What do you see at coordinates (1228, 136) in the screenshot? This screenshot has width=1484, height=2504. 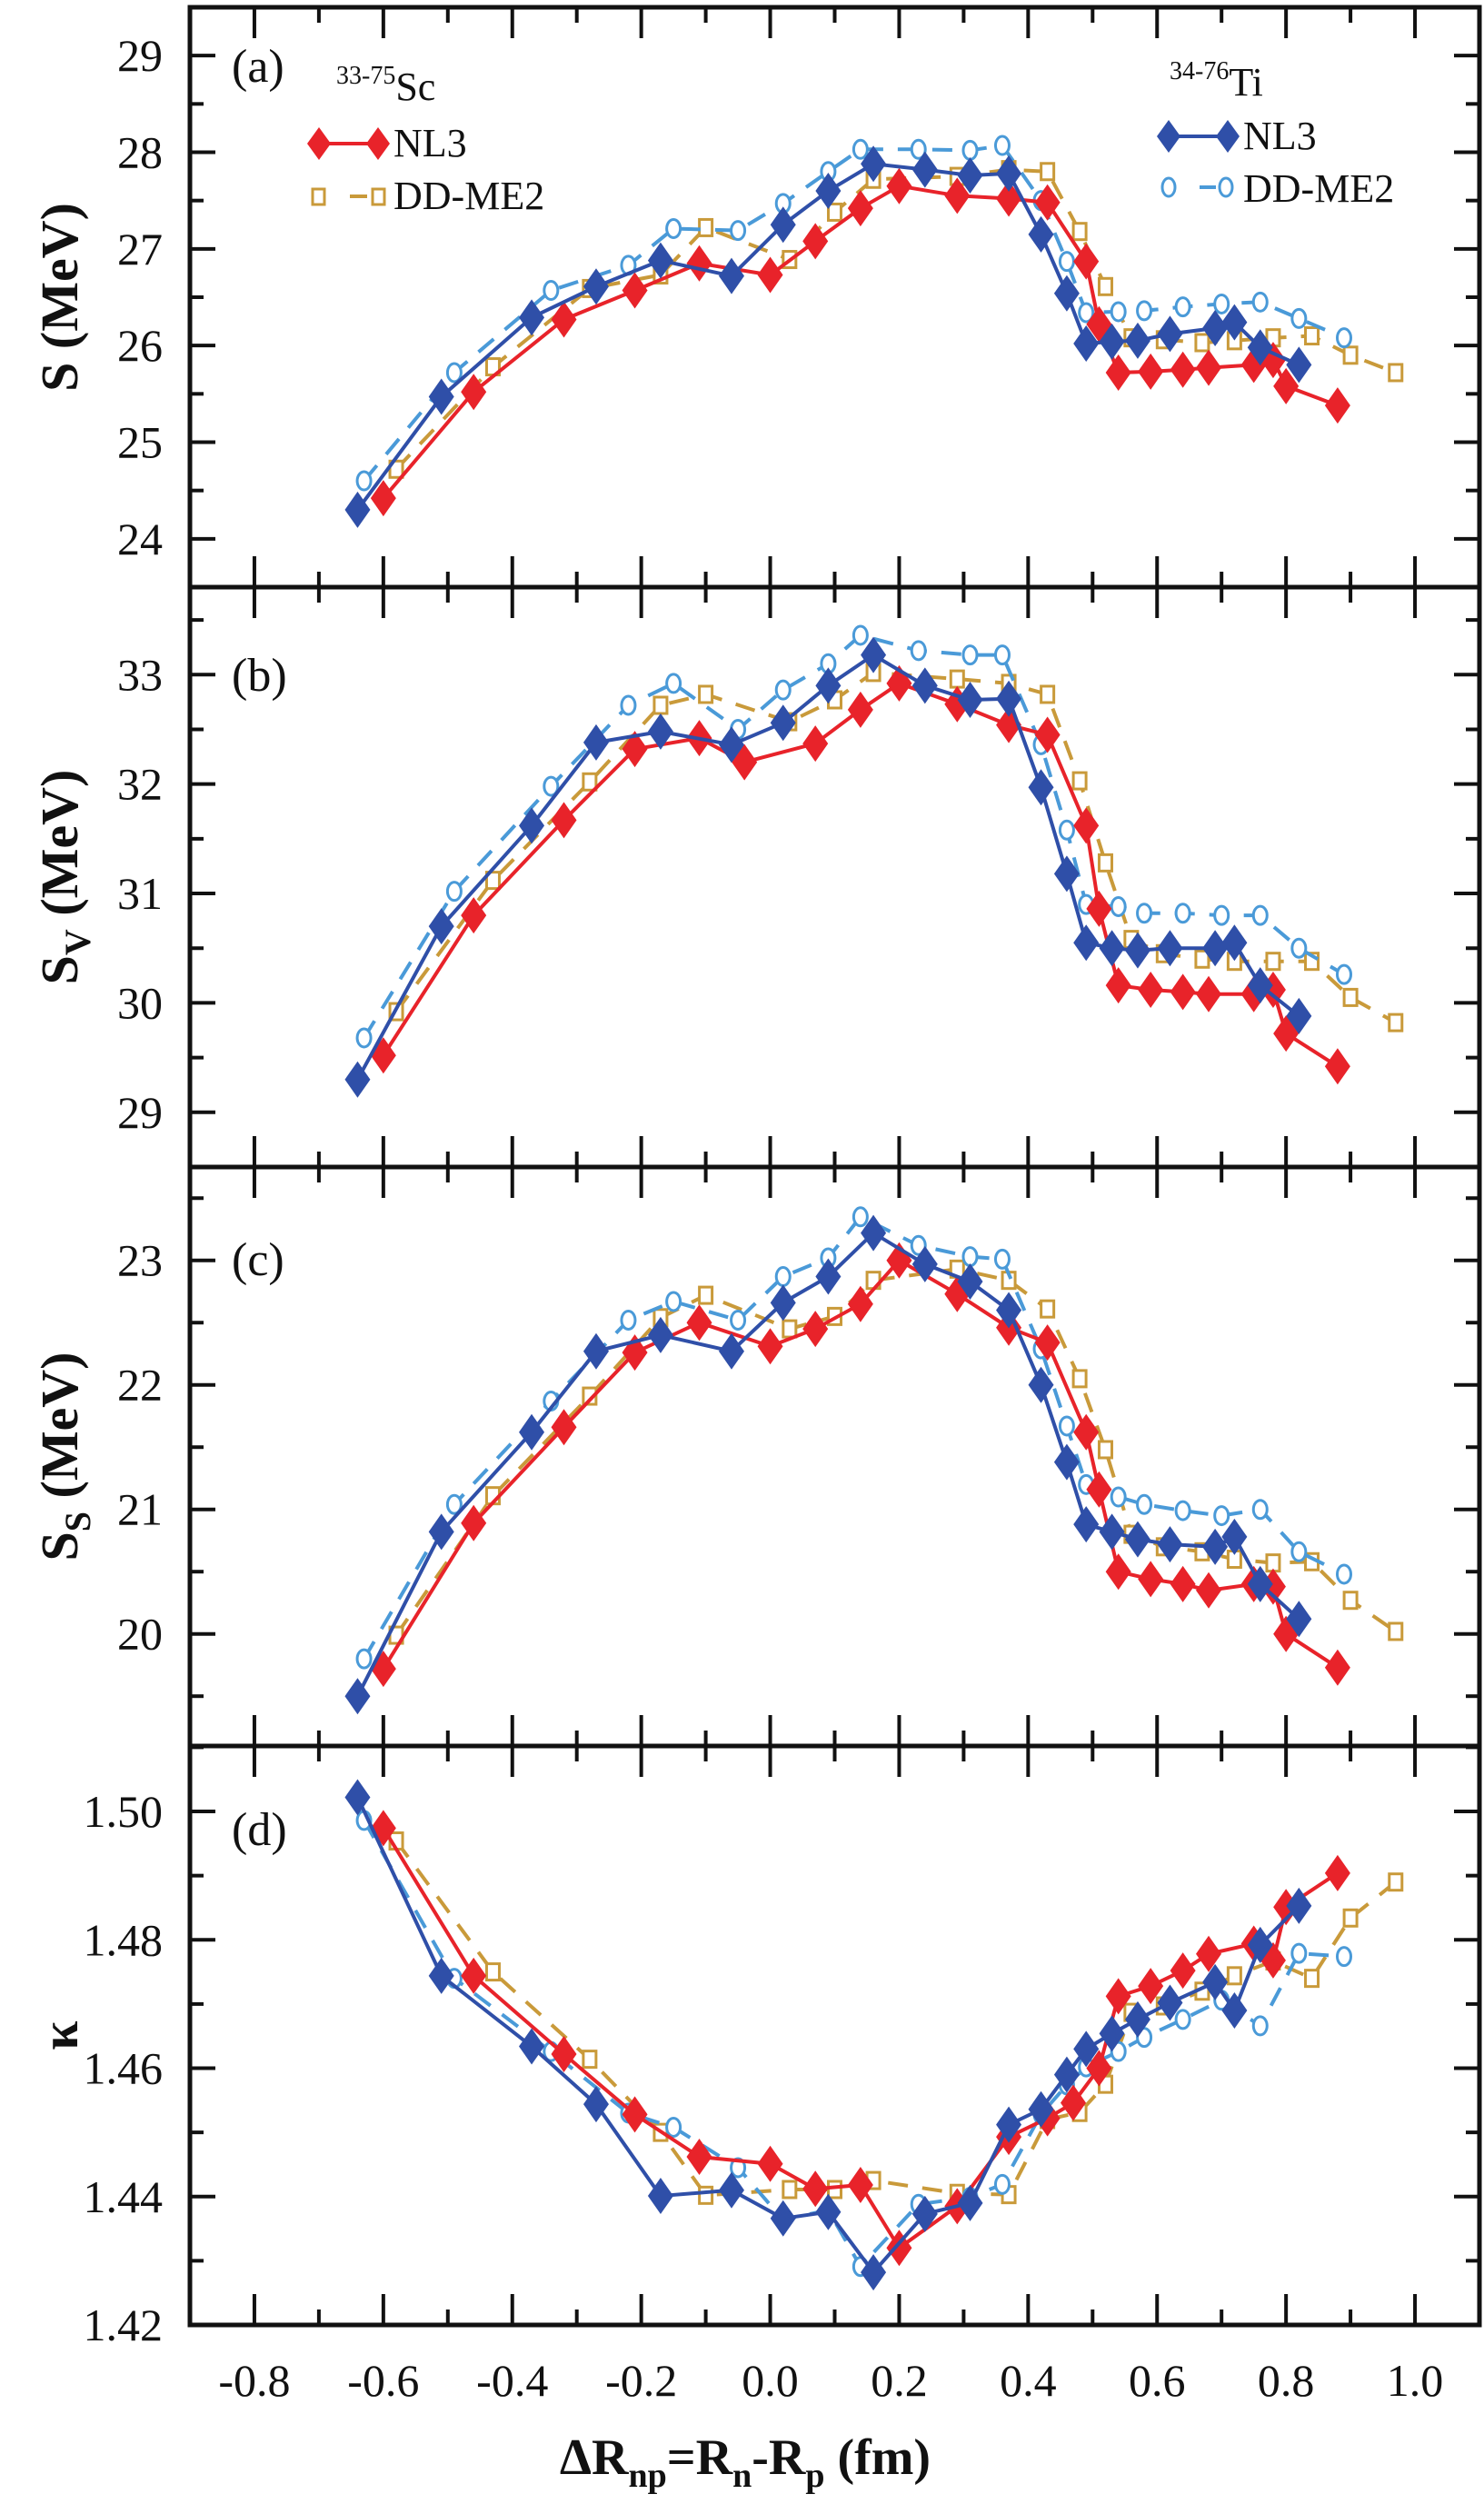 I see `legend-ti-nl3-marker` at bounding box center [1228, 136].